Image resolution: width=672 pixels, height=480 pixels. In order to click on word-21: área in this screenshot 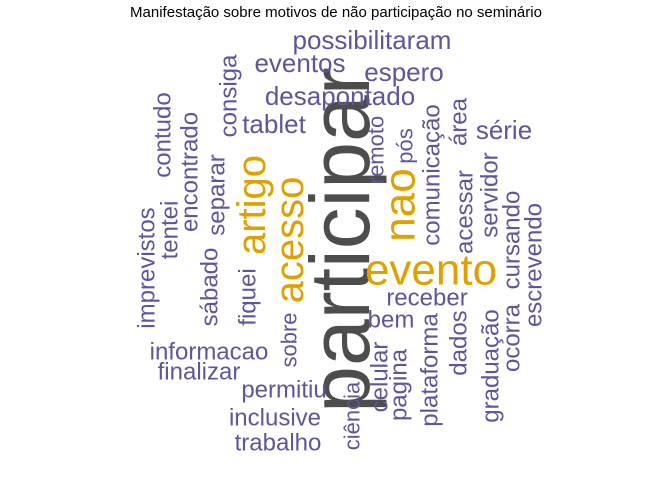, I will do `click(459, 121)`.